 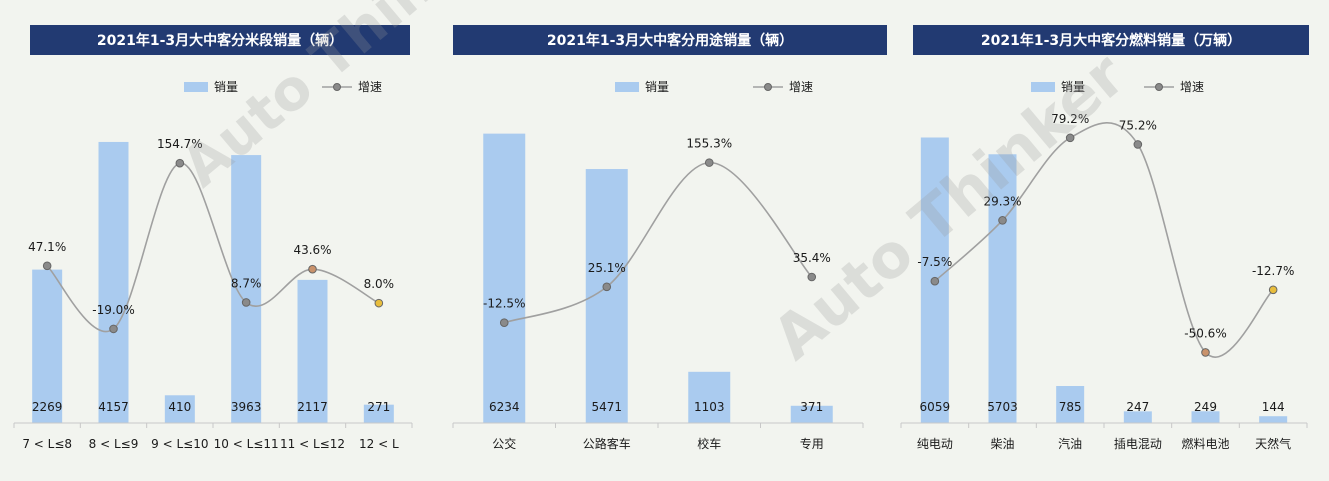 I want to click on category-label: 柴油, so click(x=1002, y=444).